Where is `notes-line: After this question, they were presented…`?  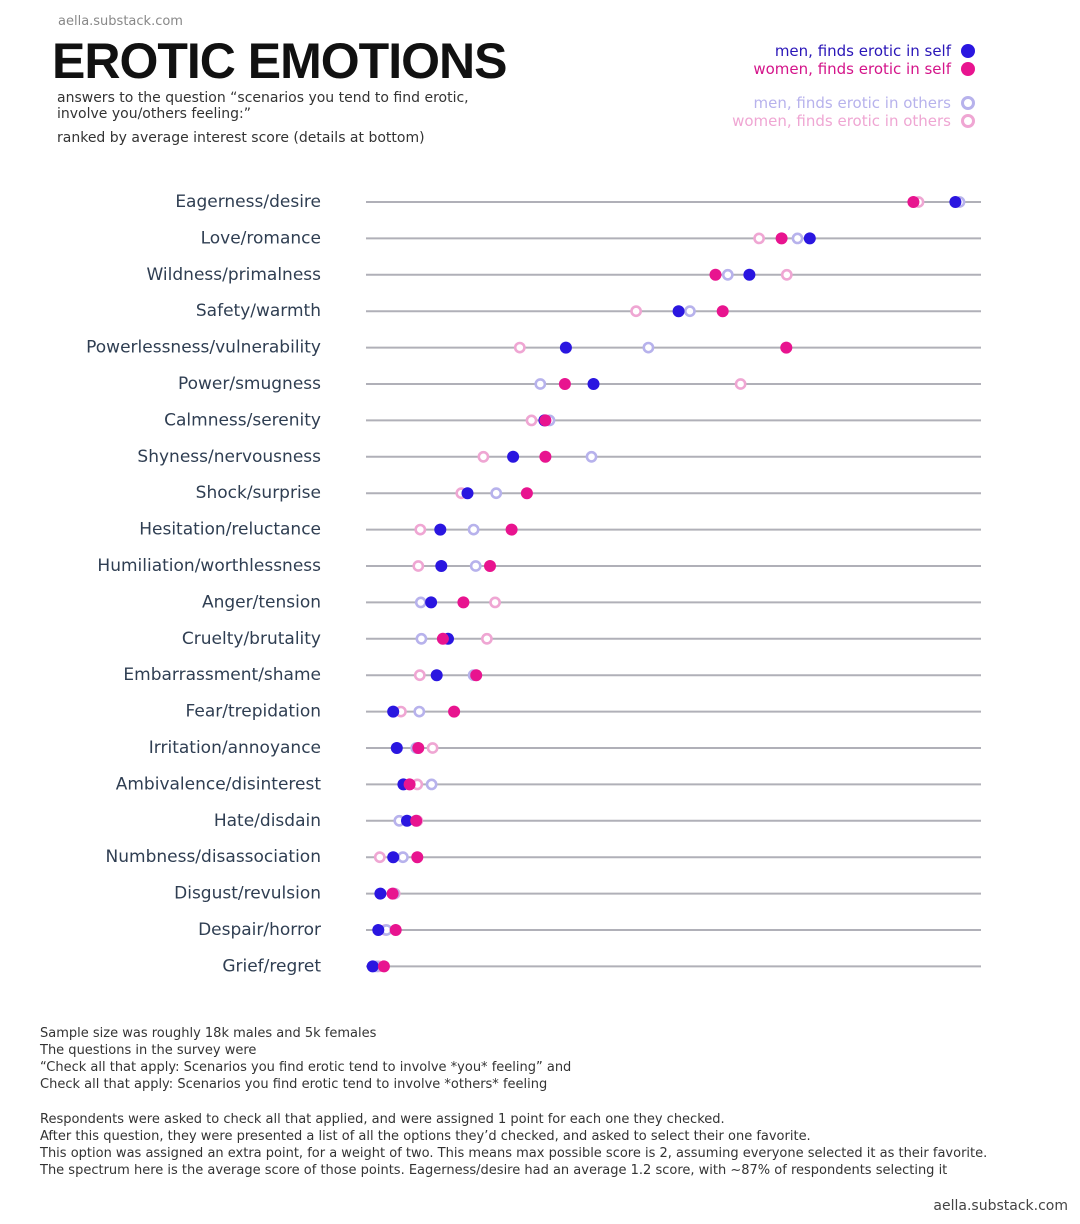 notes-line: After this question, they were presented… is located at coordinates (425, 1136).